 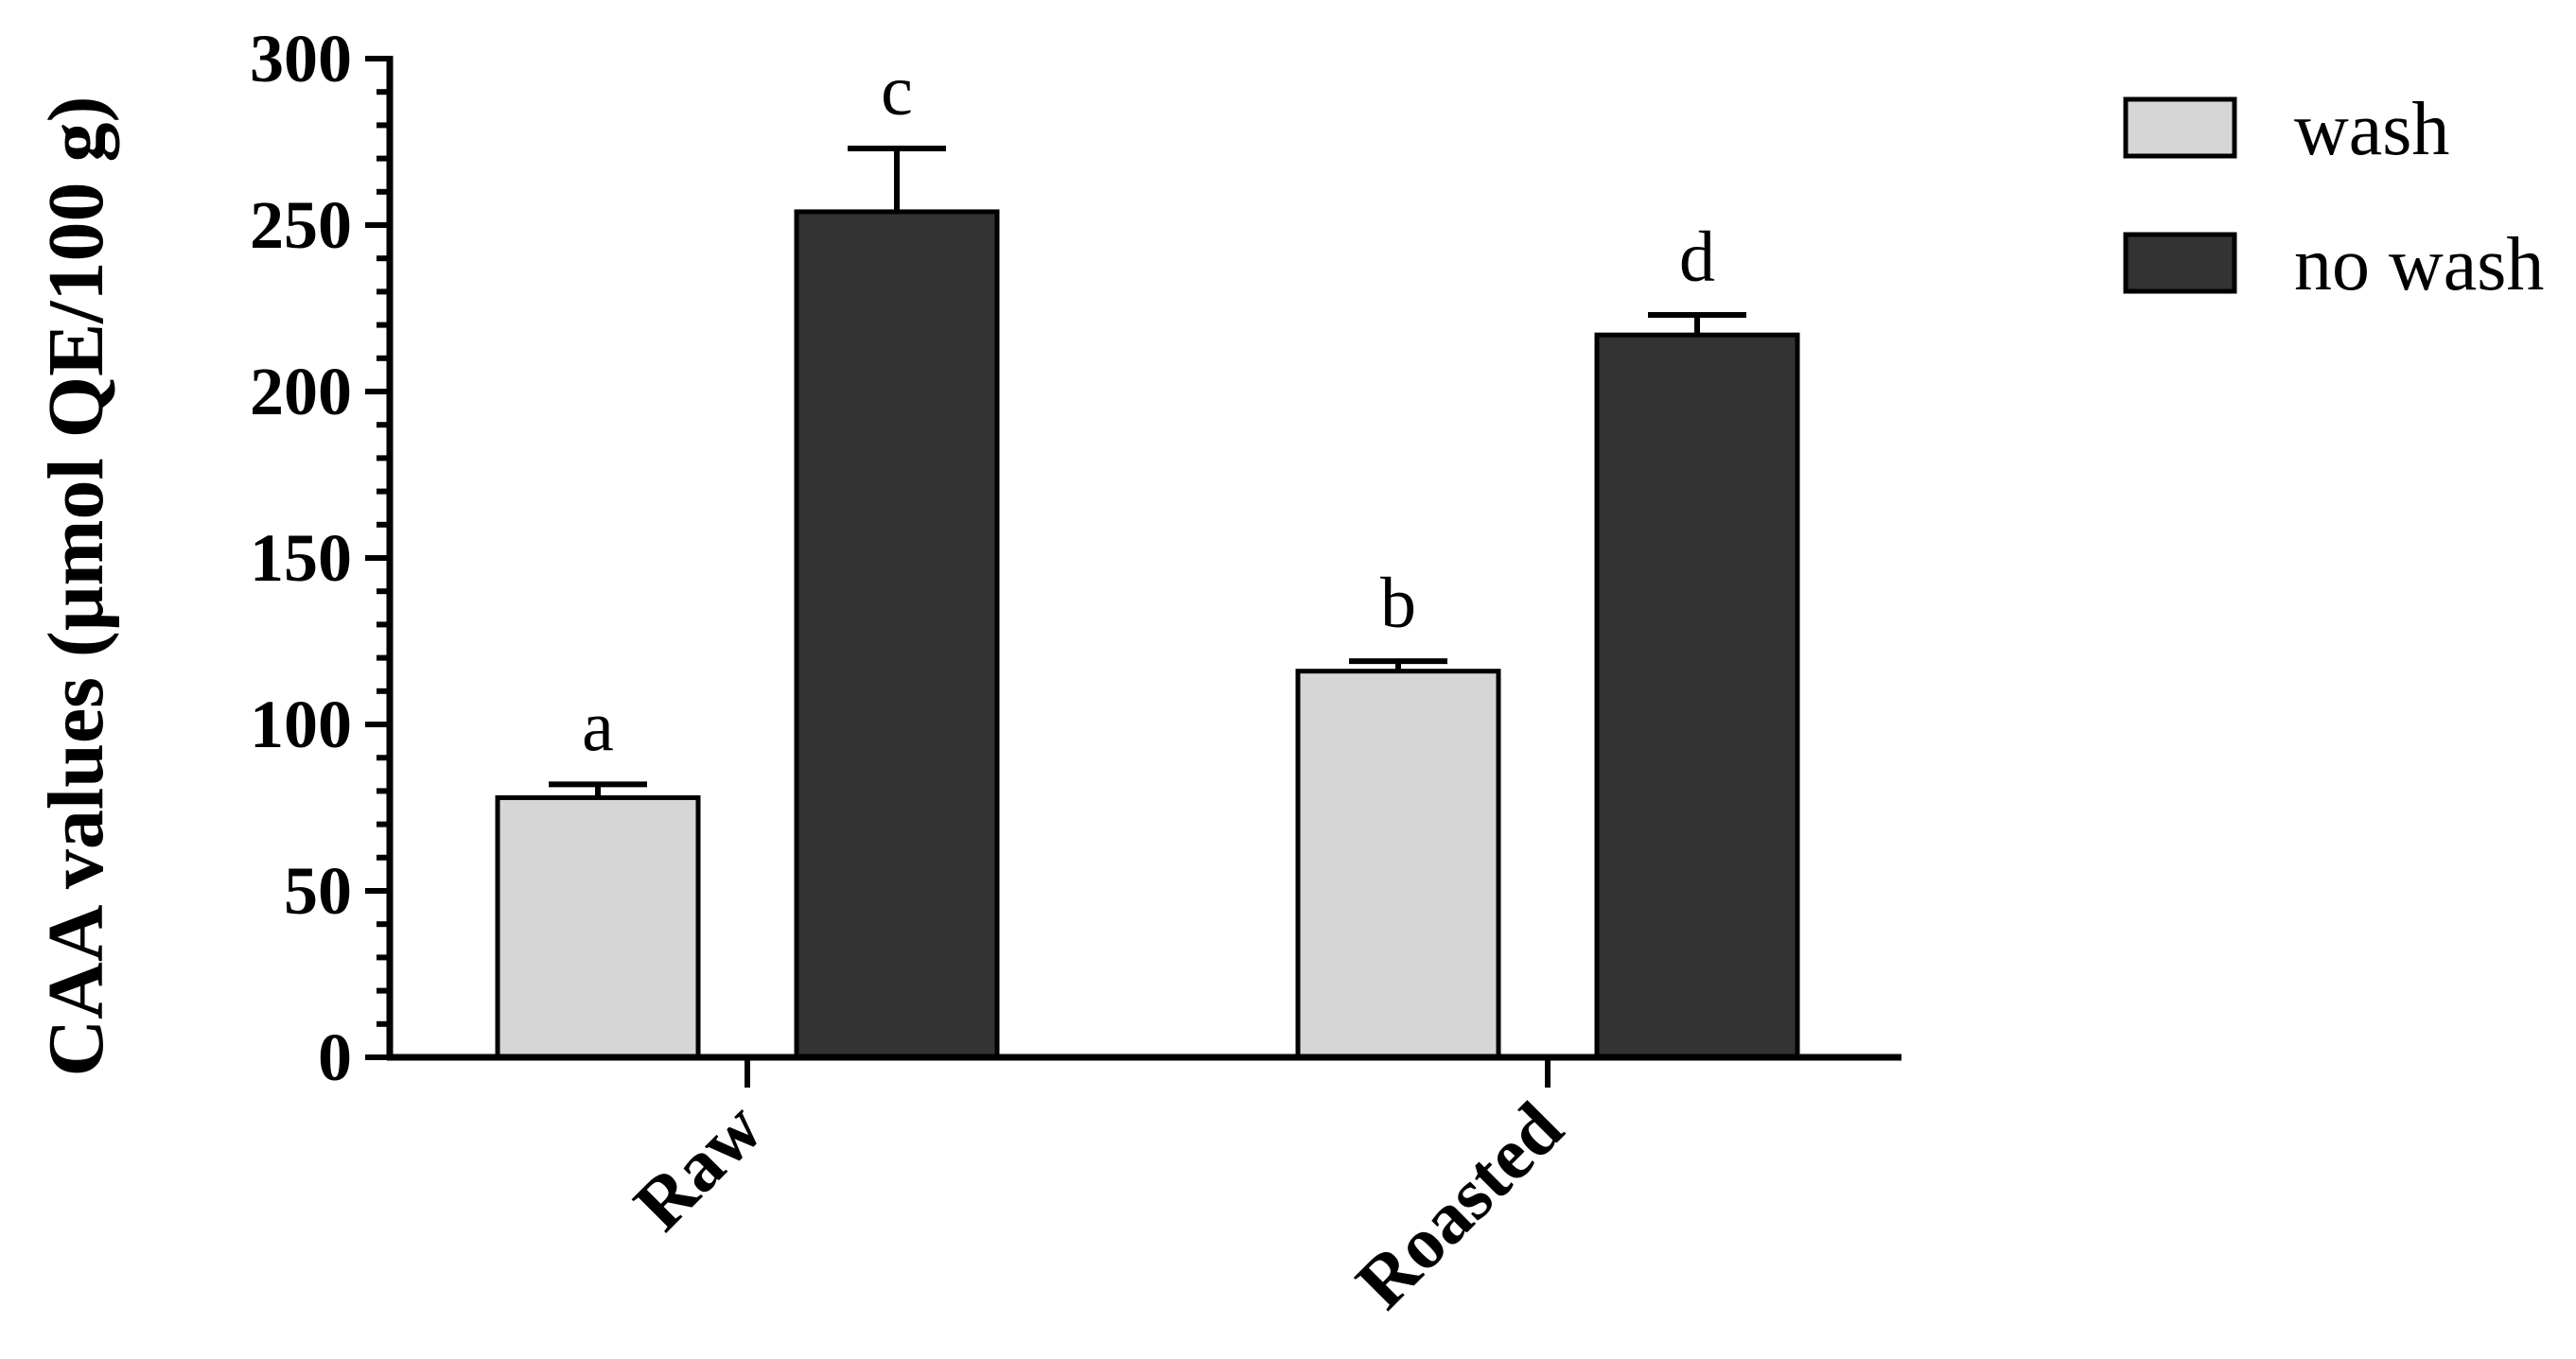 What do you see at coordinates (598, 927) in the screenshot?
I see `bar-wash-raw` at bounding box center [598, 927].